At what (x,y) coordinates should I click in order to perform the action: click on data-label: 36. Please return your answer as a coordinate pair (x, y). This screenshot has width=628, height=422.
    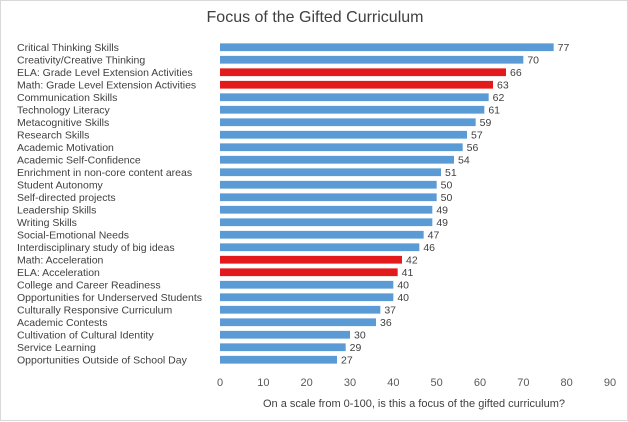
    Looking at the image, I should click on (386, 323).